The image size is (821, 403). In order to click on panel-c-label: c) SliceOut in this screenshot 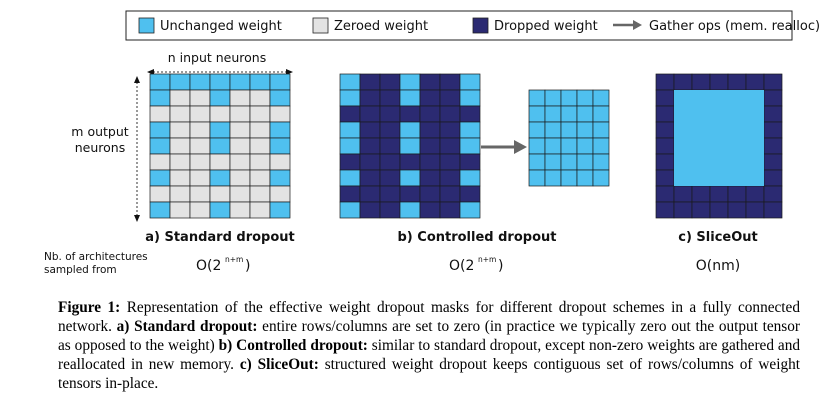, I will do `click(718, 237)`.